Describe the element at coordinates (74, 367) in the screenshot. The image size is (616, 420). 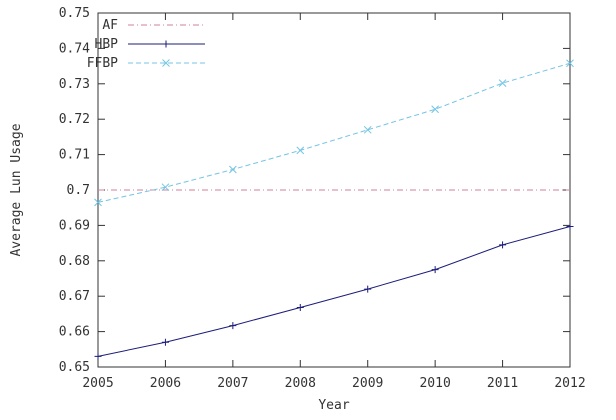
I see `y-tick-label: 0.65` at that location.